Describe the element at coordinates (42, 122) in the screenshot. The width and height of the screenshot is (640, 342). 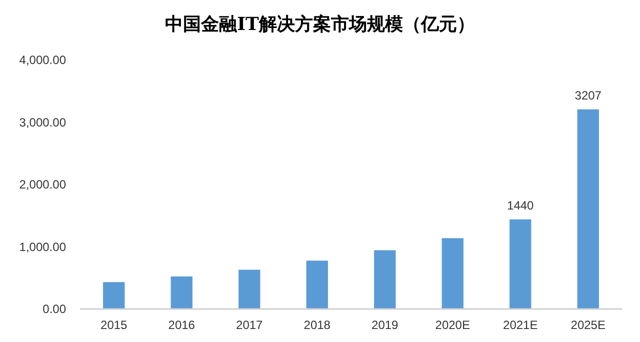
I see `y-tick-label: 3,000.00` at that location.